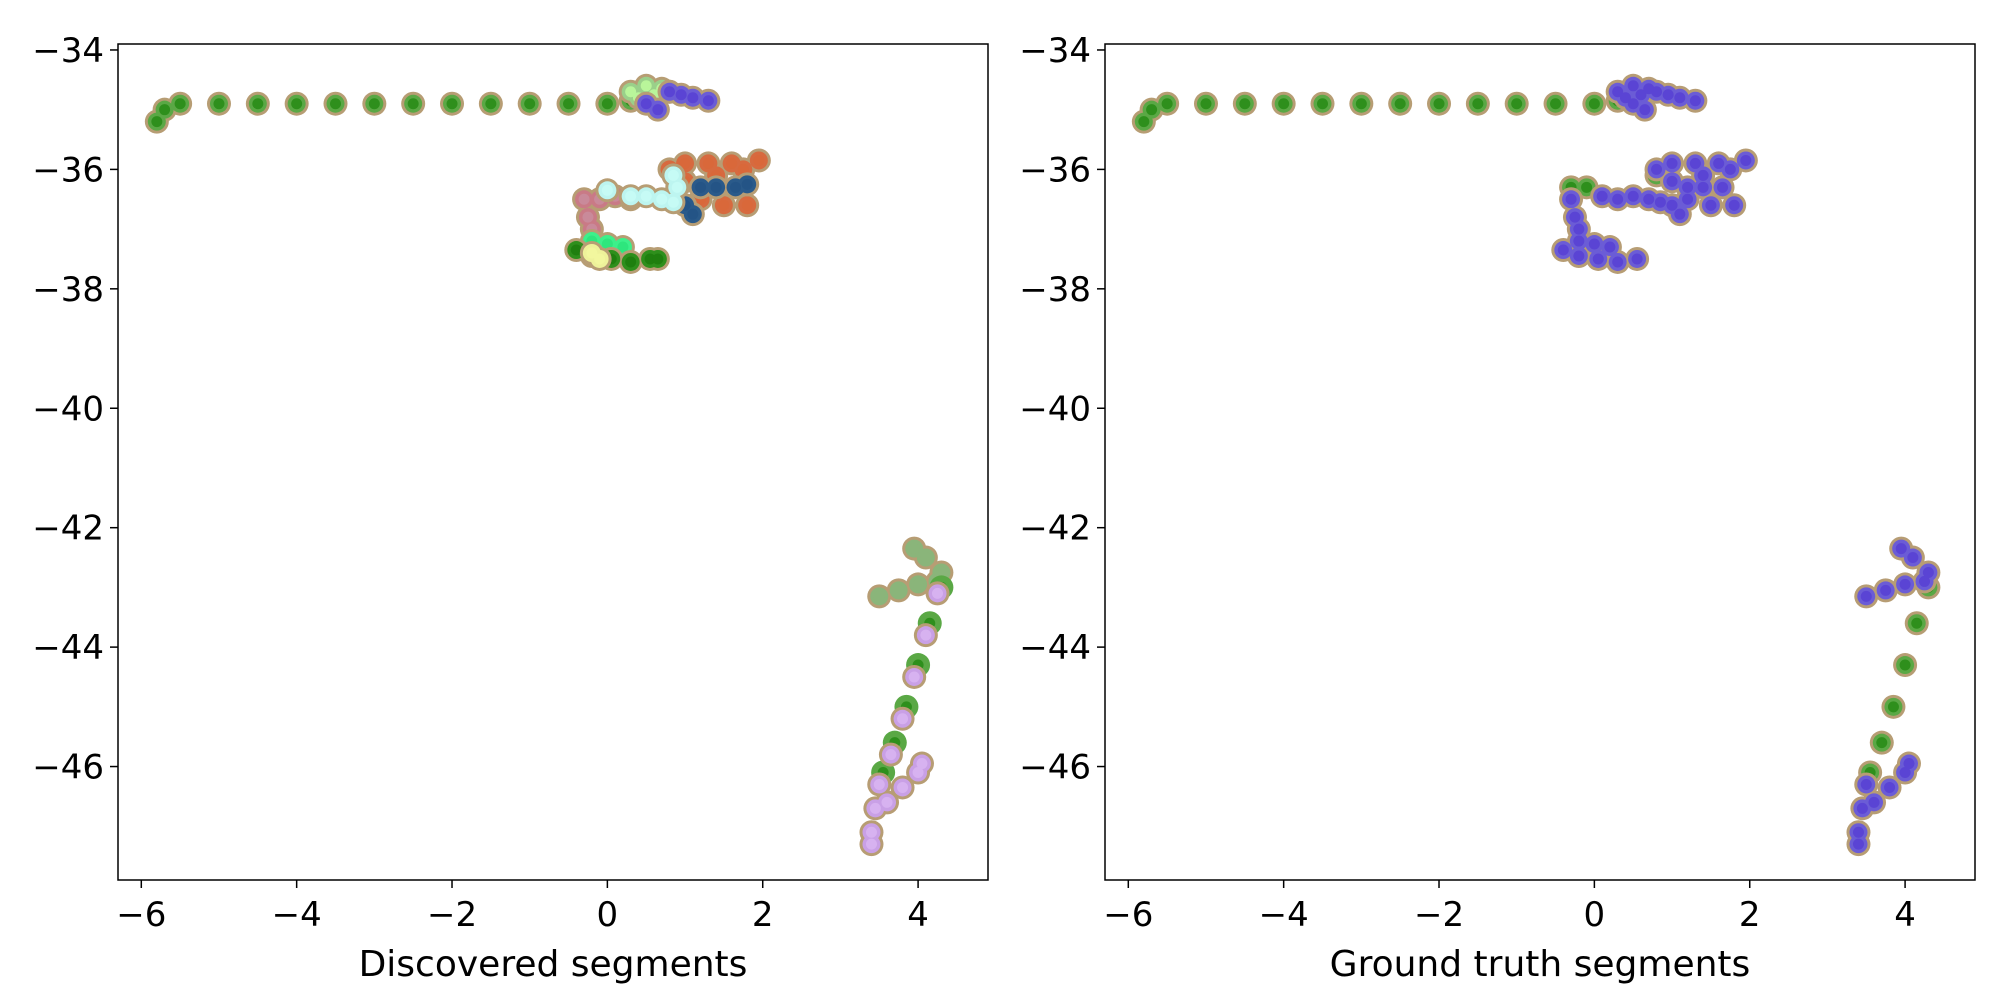  What do you see at coordinates (763, 915) in the screenshot?
I see `x-tick-label: 2` at bounding box center [763, 915].